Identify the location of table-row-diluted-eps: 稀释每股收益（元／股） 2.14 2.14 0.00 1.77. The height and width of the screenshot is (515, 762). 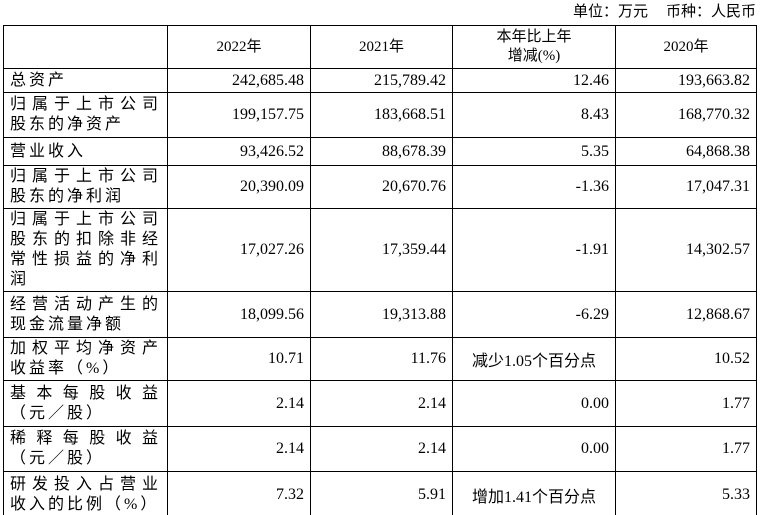
(380, 449).